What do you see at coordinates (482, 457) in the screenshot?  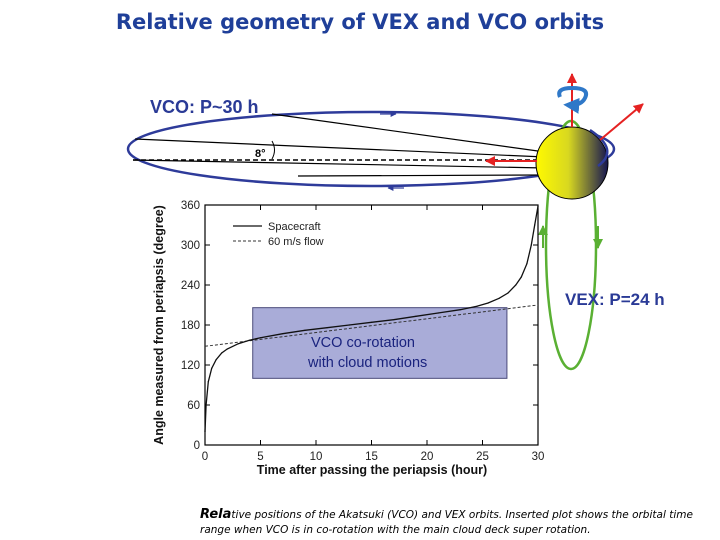 I see `x-tick-label: 25` at bounding box center [482, 457].